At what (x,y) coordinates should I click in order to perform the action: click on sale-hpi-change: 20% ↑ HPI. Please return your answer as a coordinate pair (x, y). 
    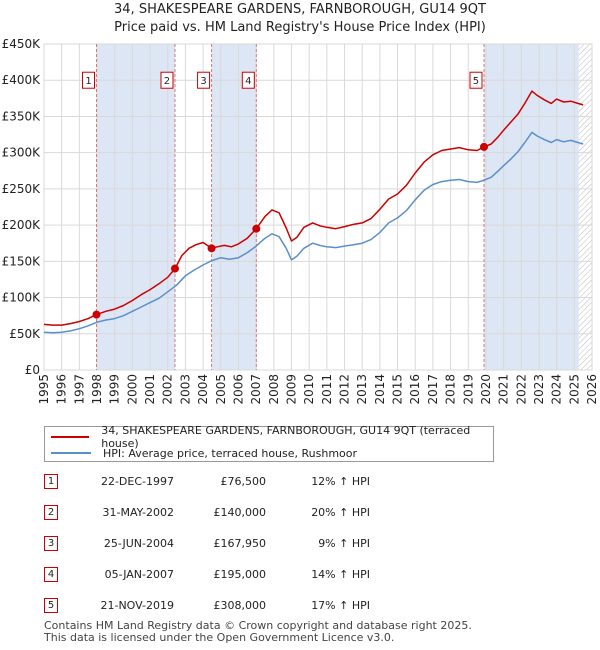
    Looking at the image, I should click on (340, 512).